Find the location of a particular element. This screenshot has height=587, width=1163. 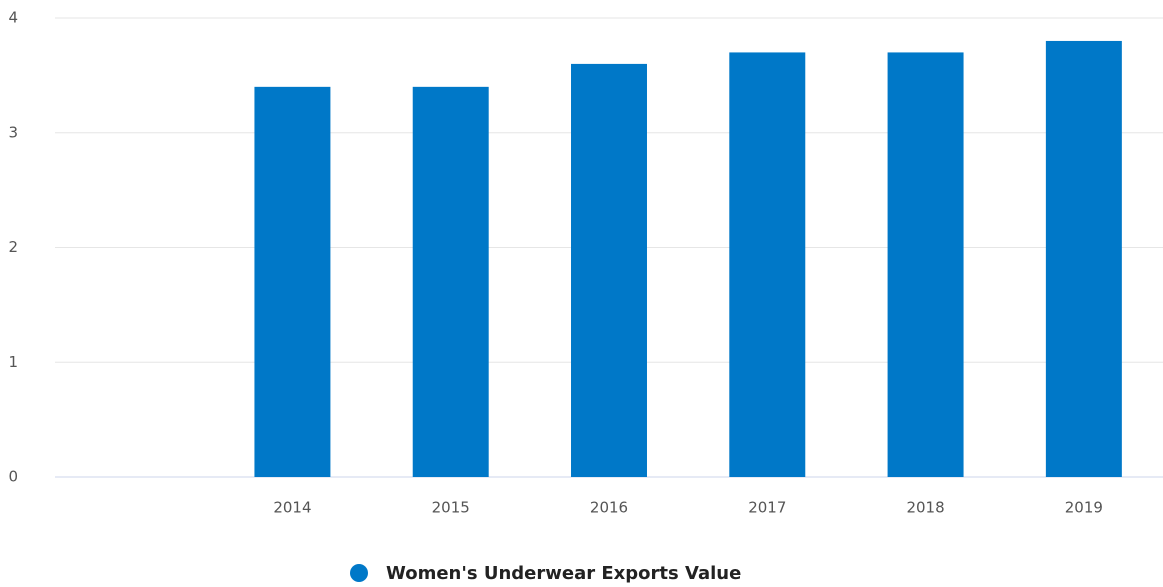

y-tick-label: 1 is located at coordinates (13, 362).